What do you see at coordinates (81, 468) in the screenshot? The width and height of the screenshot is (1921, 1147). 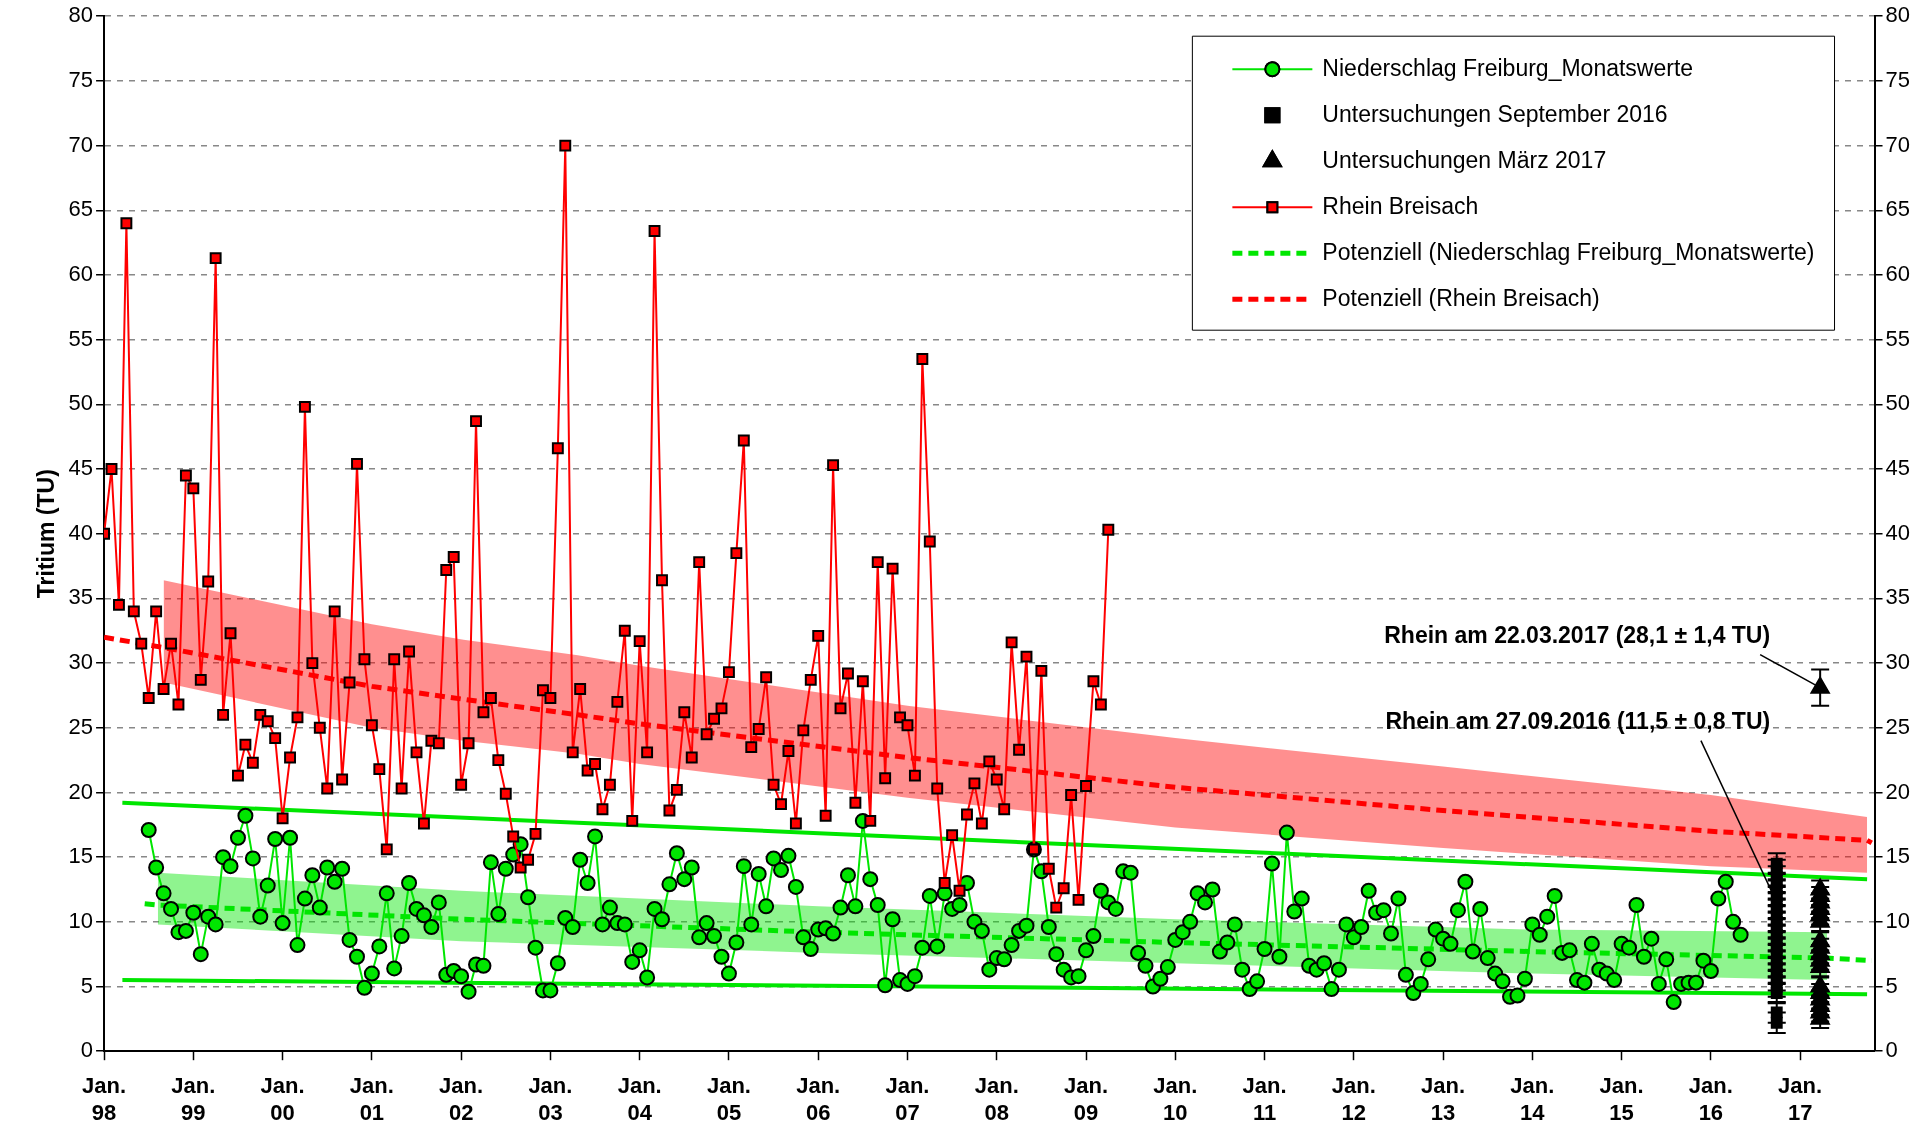 I see `y-tick-label: 45` at bounding box center [81, 468].